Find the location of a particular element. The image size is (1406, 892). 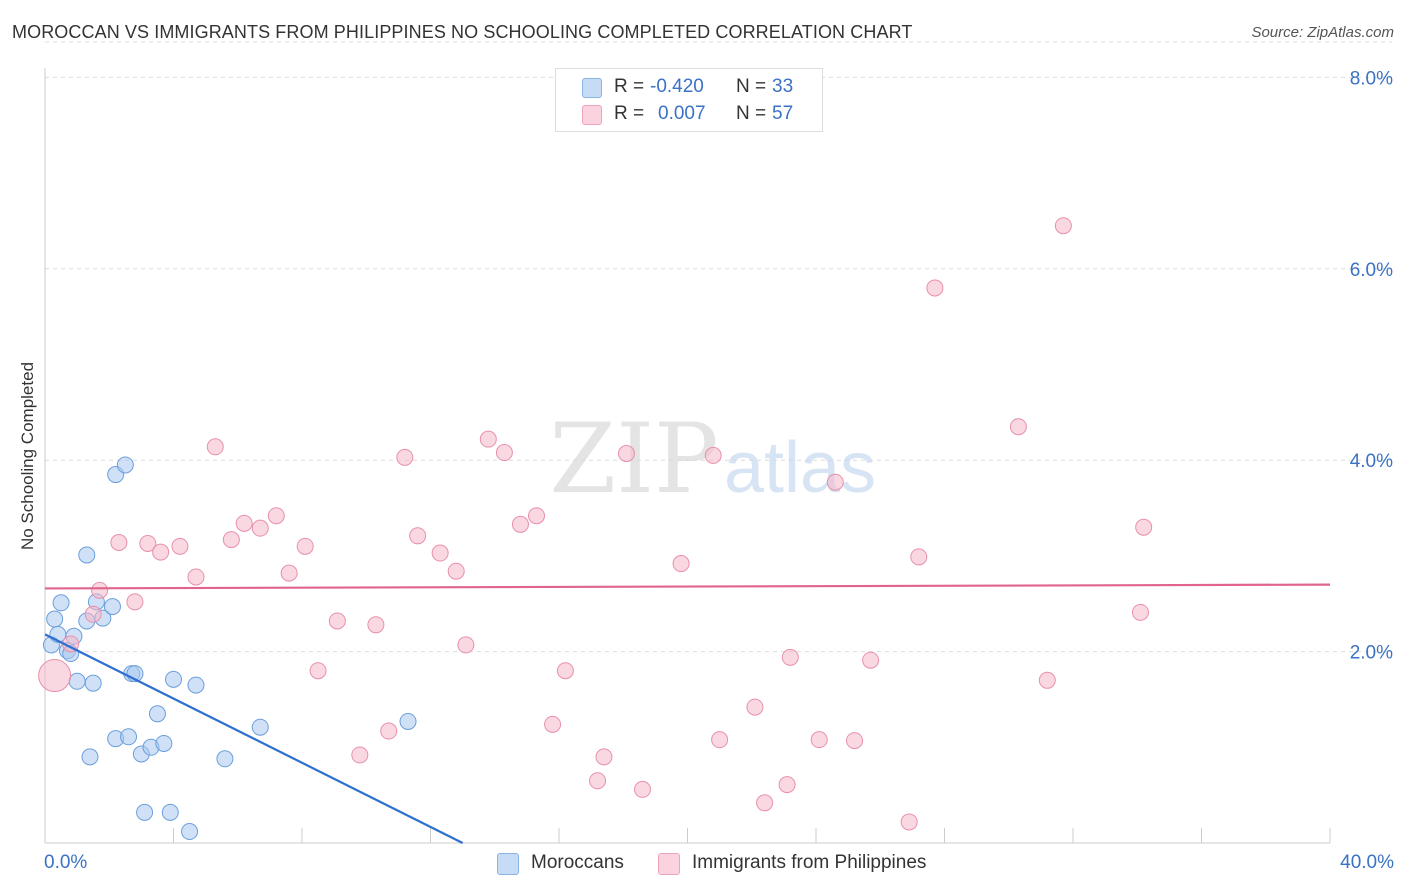

legend-label: Moroccans is located at coordinates (577, 862).